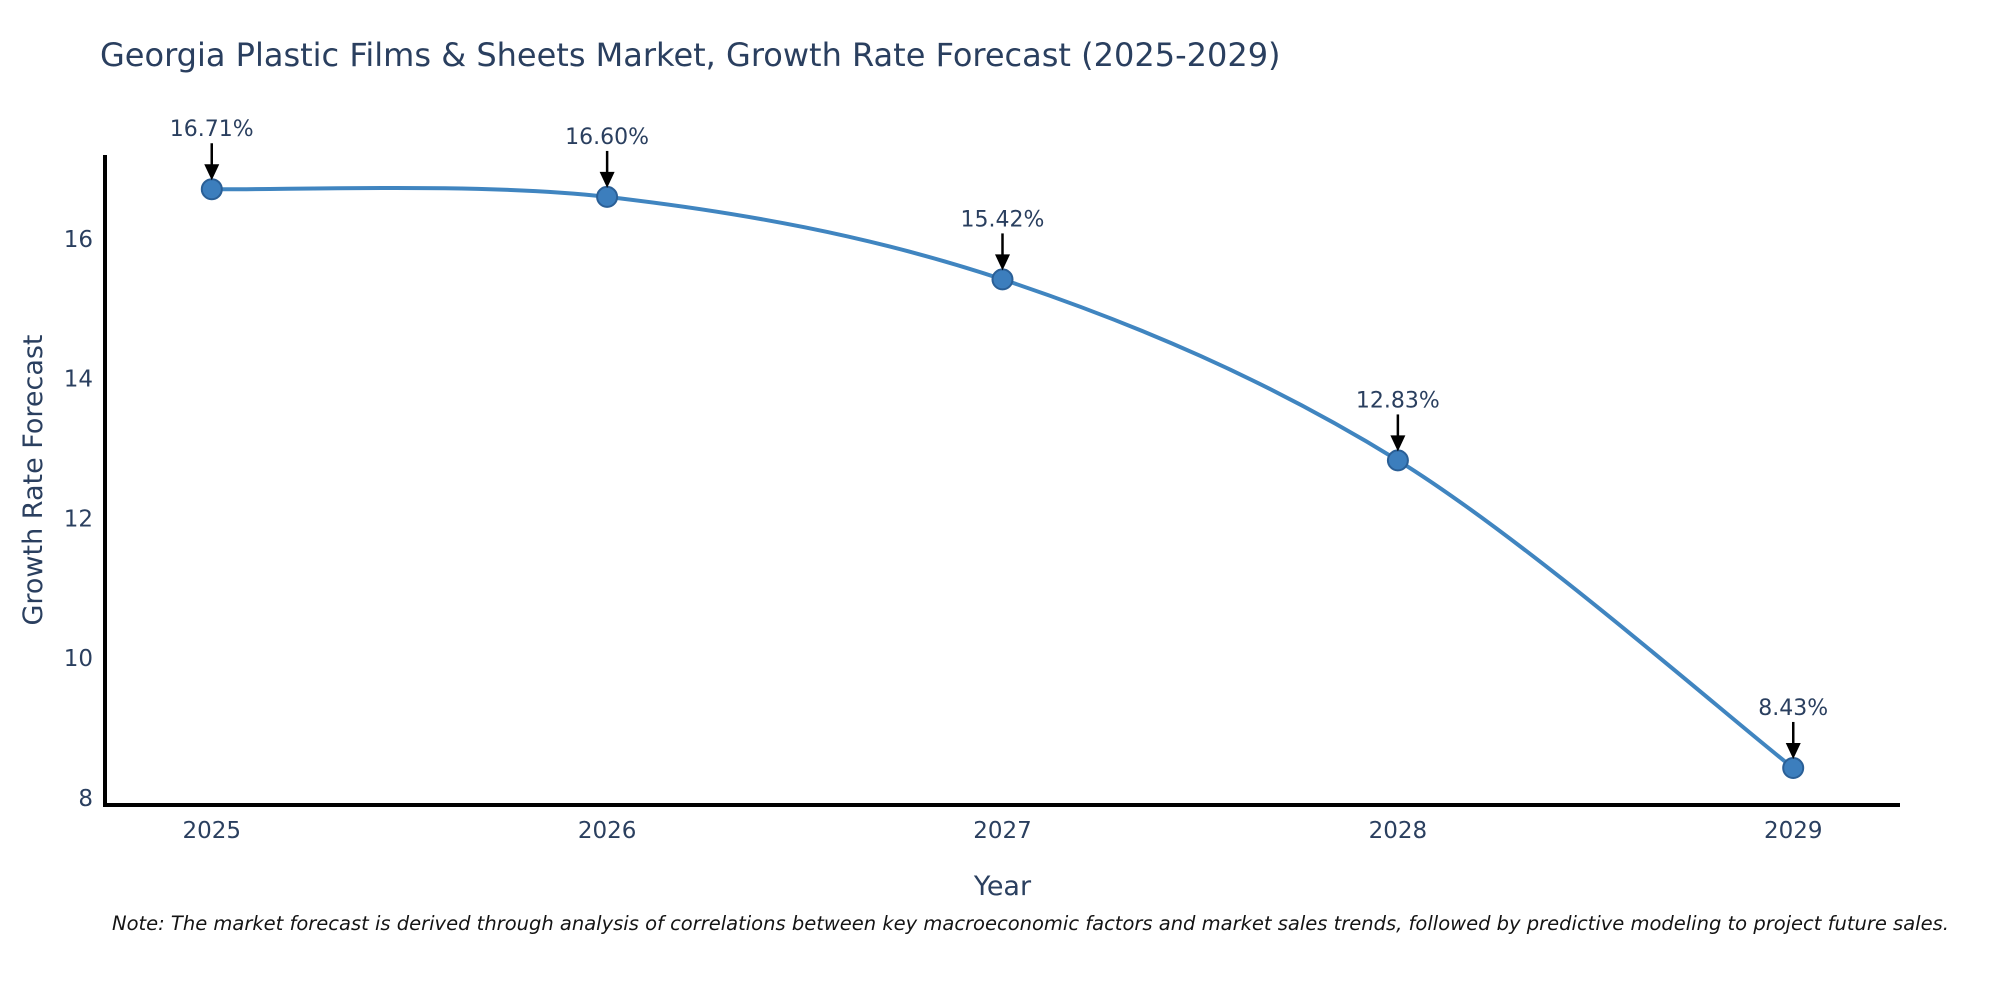  What do you see at coordinates (607, 196) in the screenshot?
I see `data-point-2026` at bounding box center [607, 196].